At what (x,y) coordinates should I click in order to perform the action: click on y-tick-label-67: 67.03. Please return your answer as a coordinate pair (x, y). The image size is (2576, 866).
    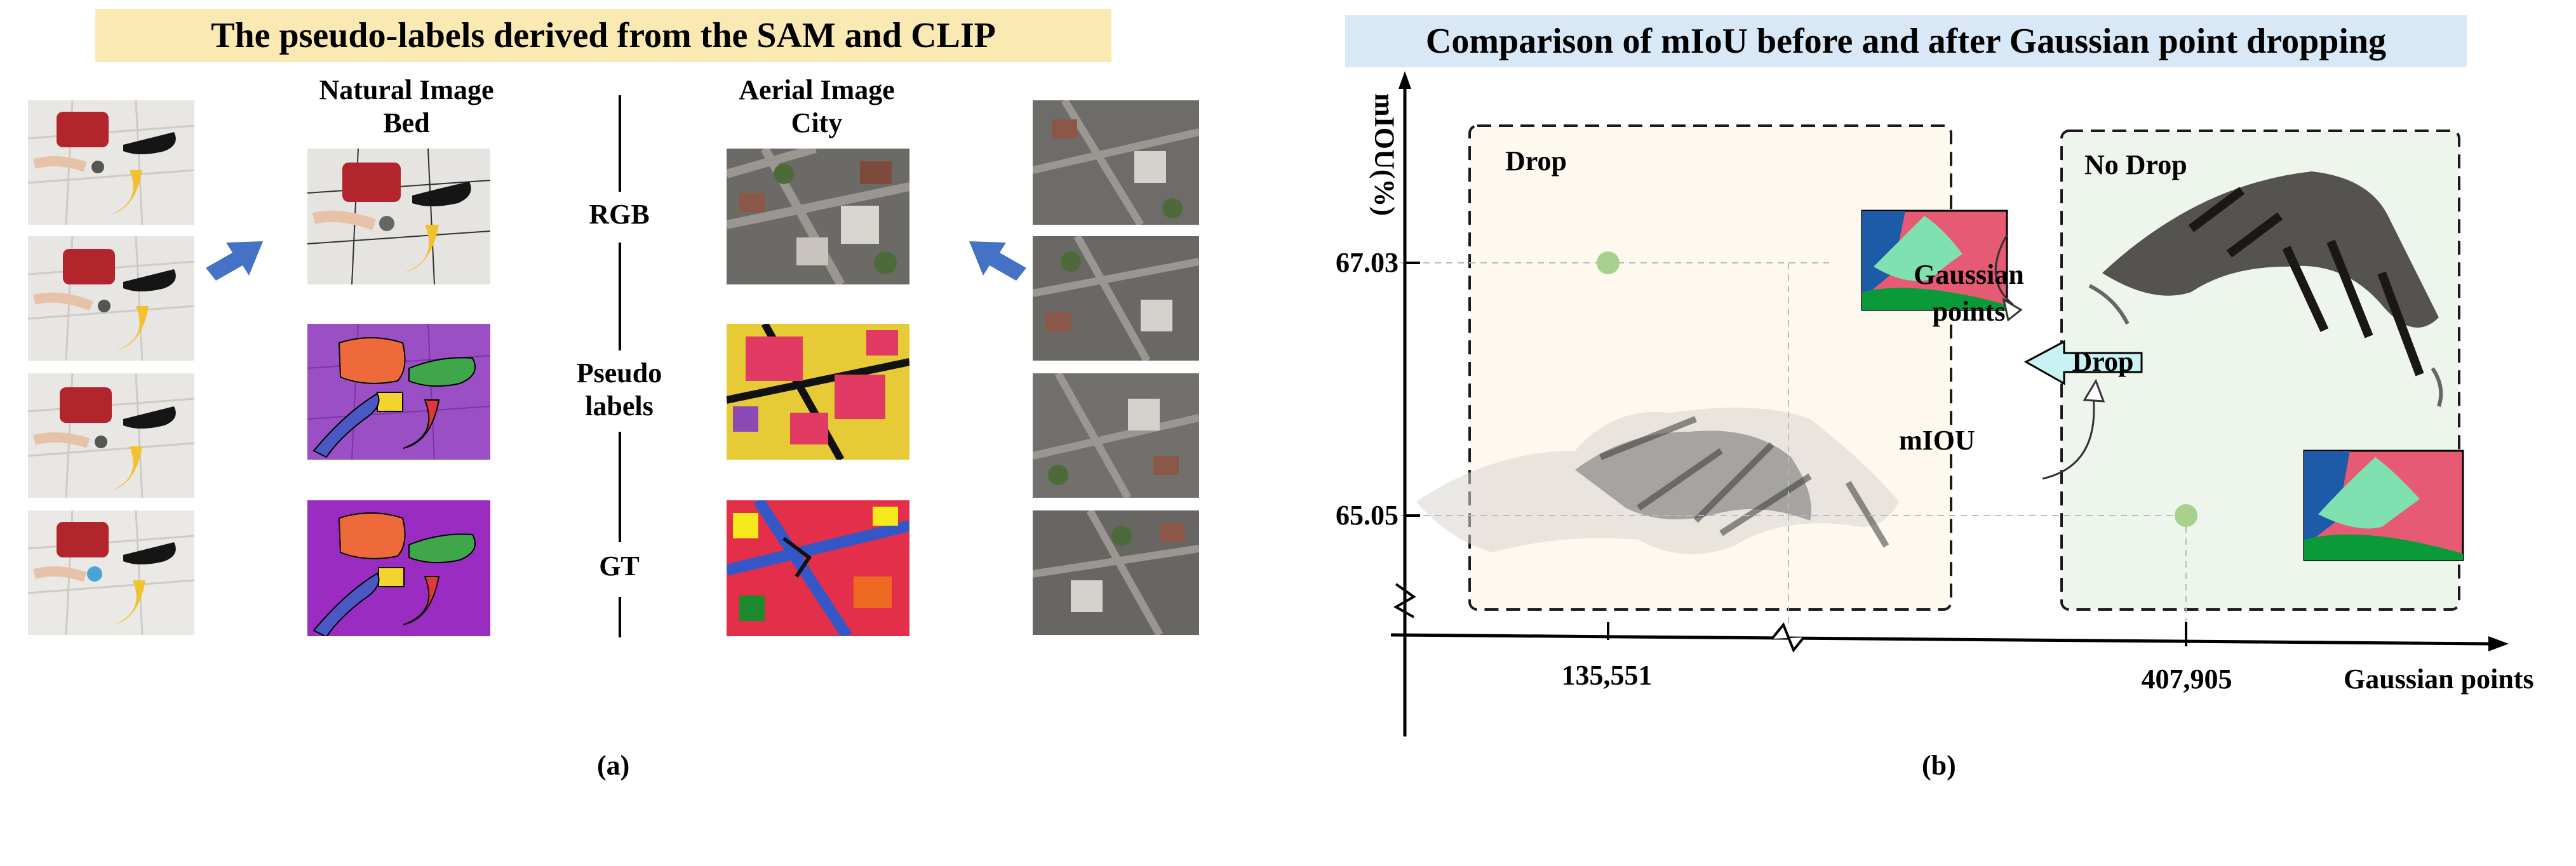
    Looking at the image, I should click on (1367, 262).